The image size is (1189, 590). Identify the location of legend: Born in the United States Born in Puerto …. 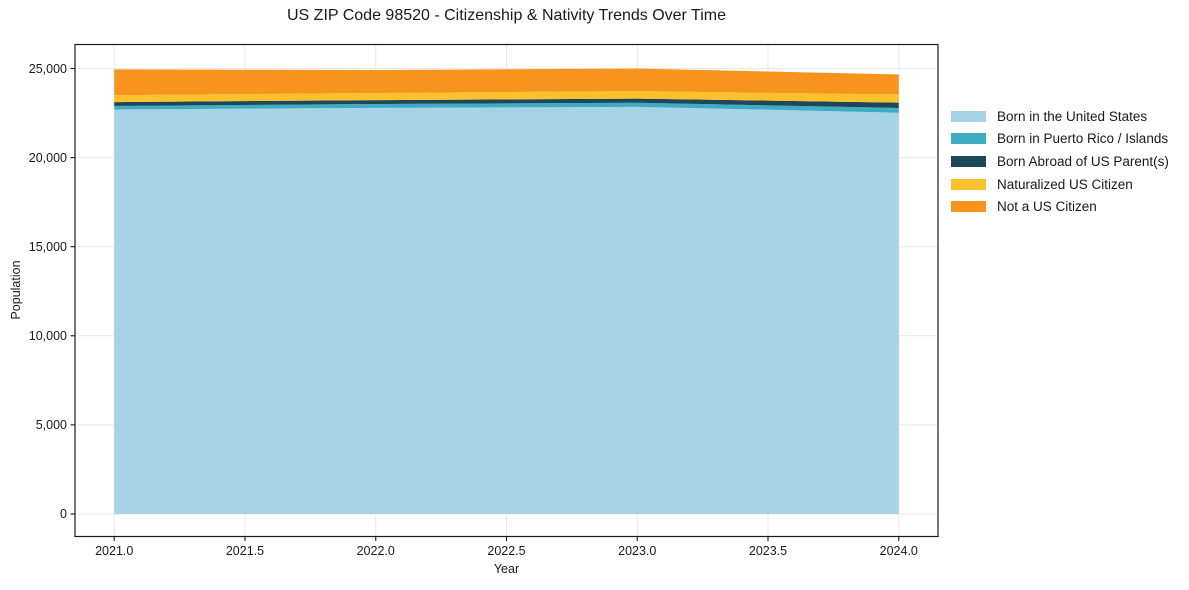
(1060, 161).